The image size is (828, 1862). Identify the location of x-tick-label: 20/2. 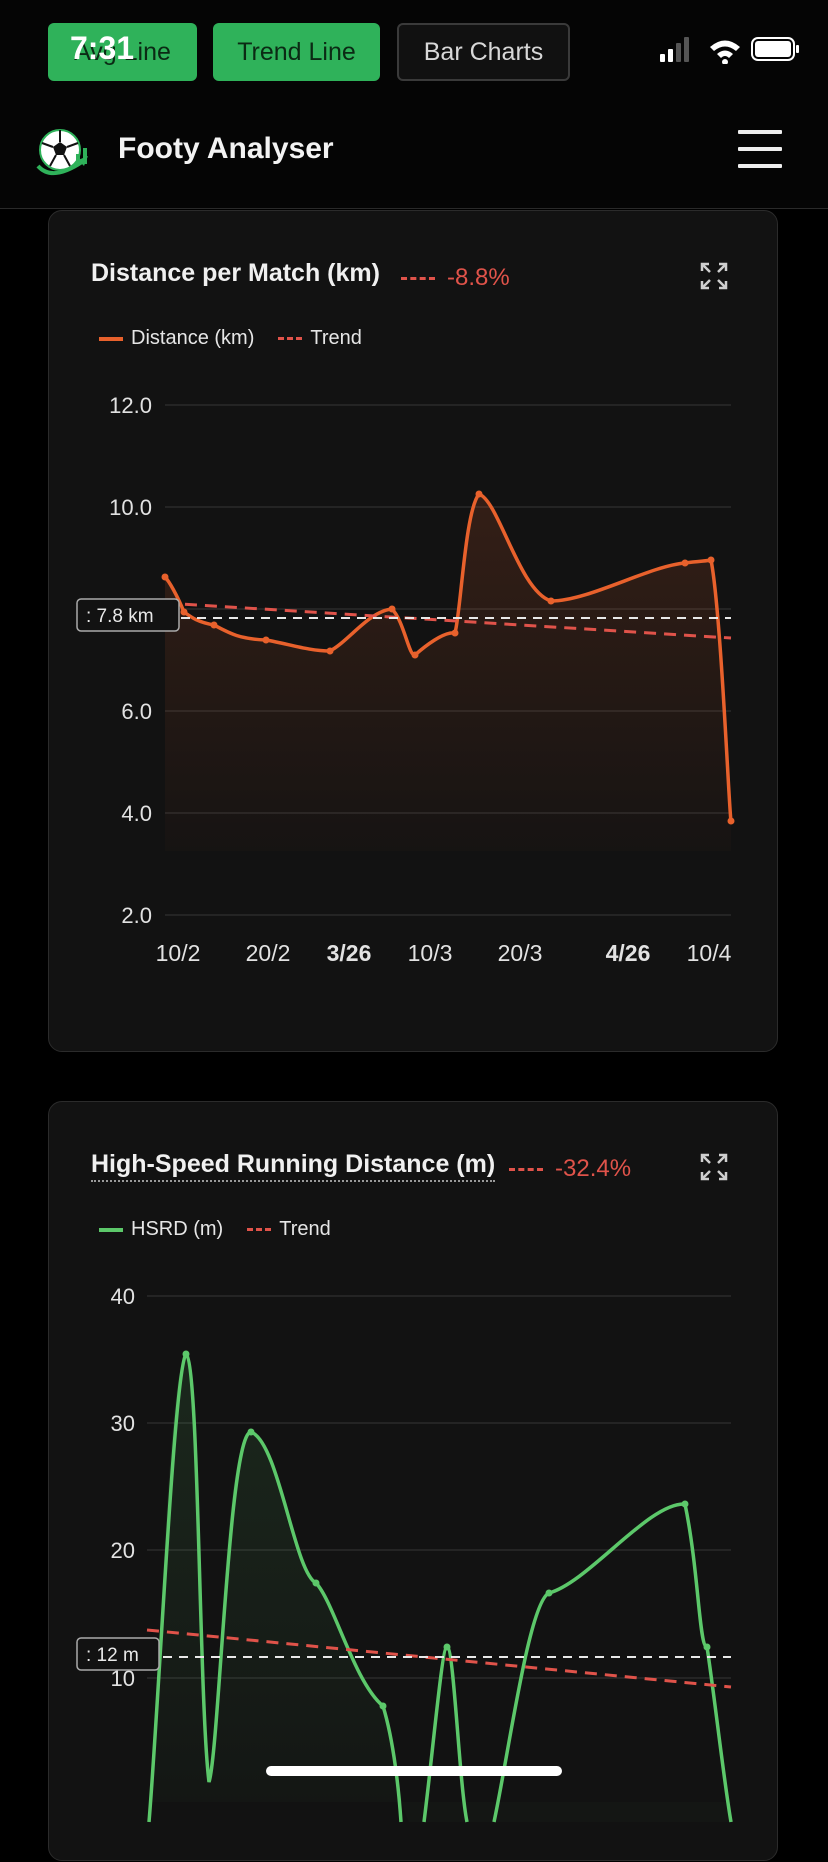
(268, 953).